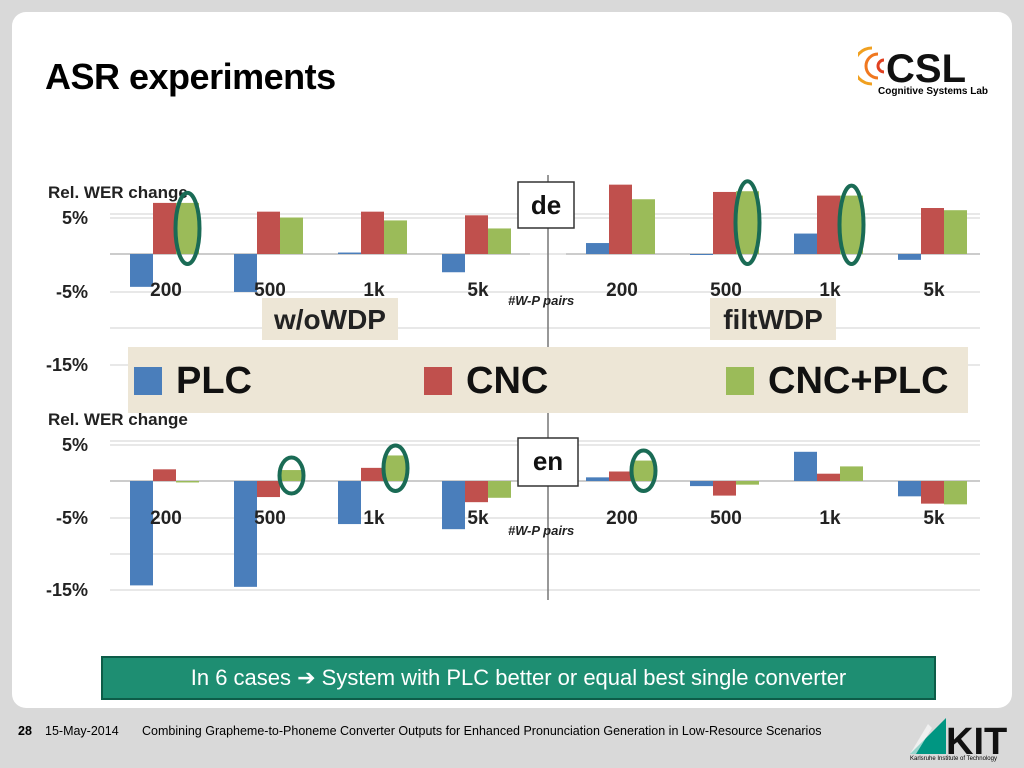  I want to click on legend-swatch-cnc, so click(438, 381).